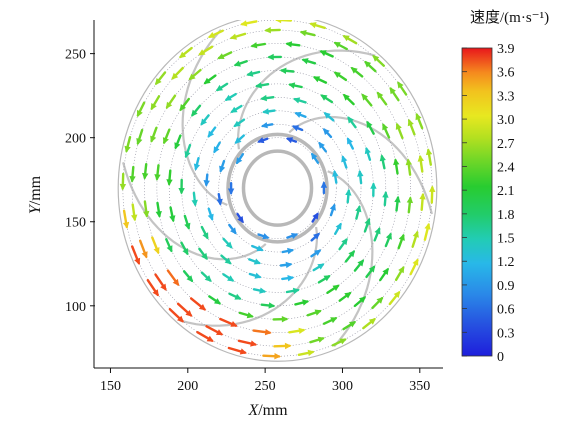 This screenshot has width=573, height=435. What do you see at coordinates (506, 73) in the screenshot?
I see `colorbar-tick-label: 3.6` at bounding box center [506, 73].